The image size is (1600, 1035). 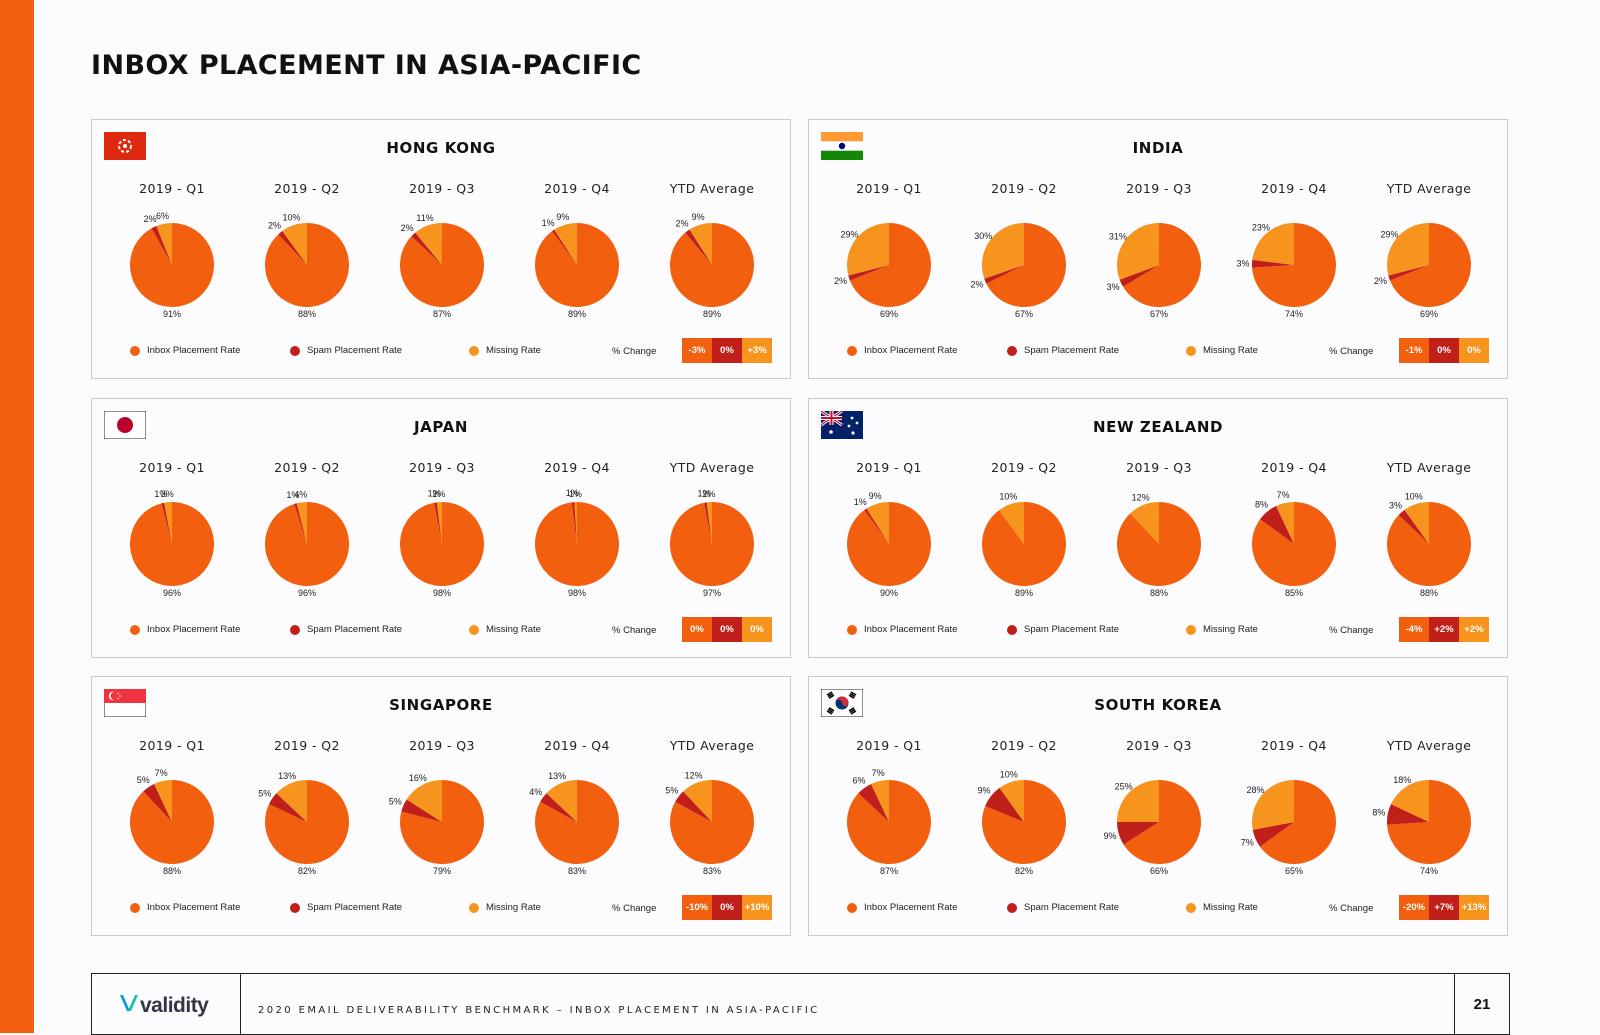 I want to click on inbox-value-label: 96%, so click(x=172, y=593).